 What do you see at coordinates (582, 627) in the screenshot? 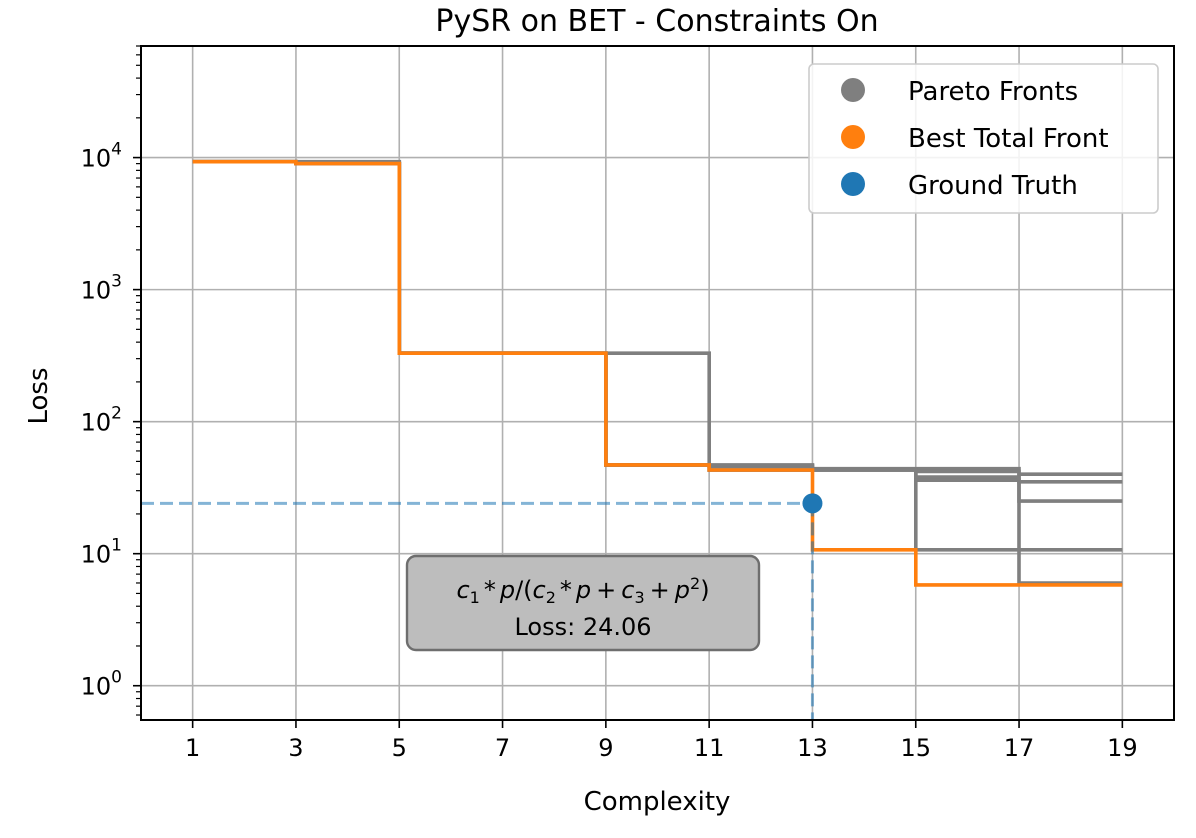
I see `annotation-loss: Loss: 24.06` at bounding box center [582, 627].